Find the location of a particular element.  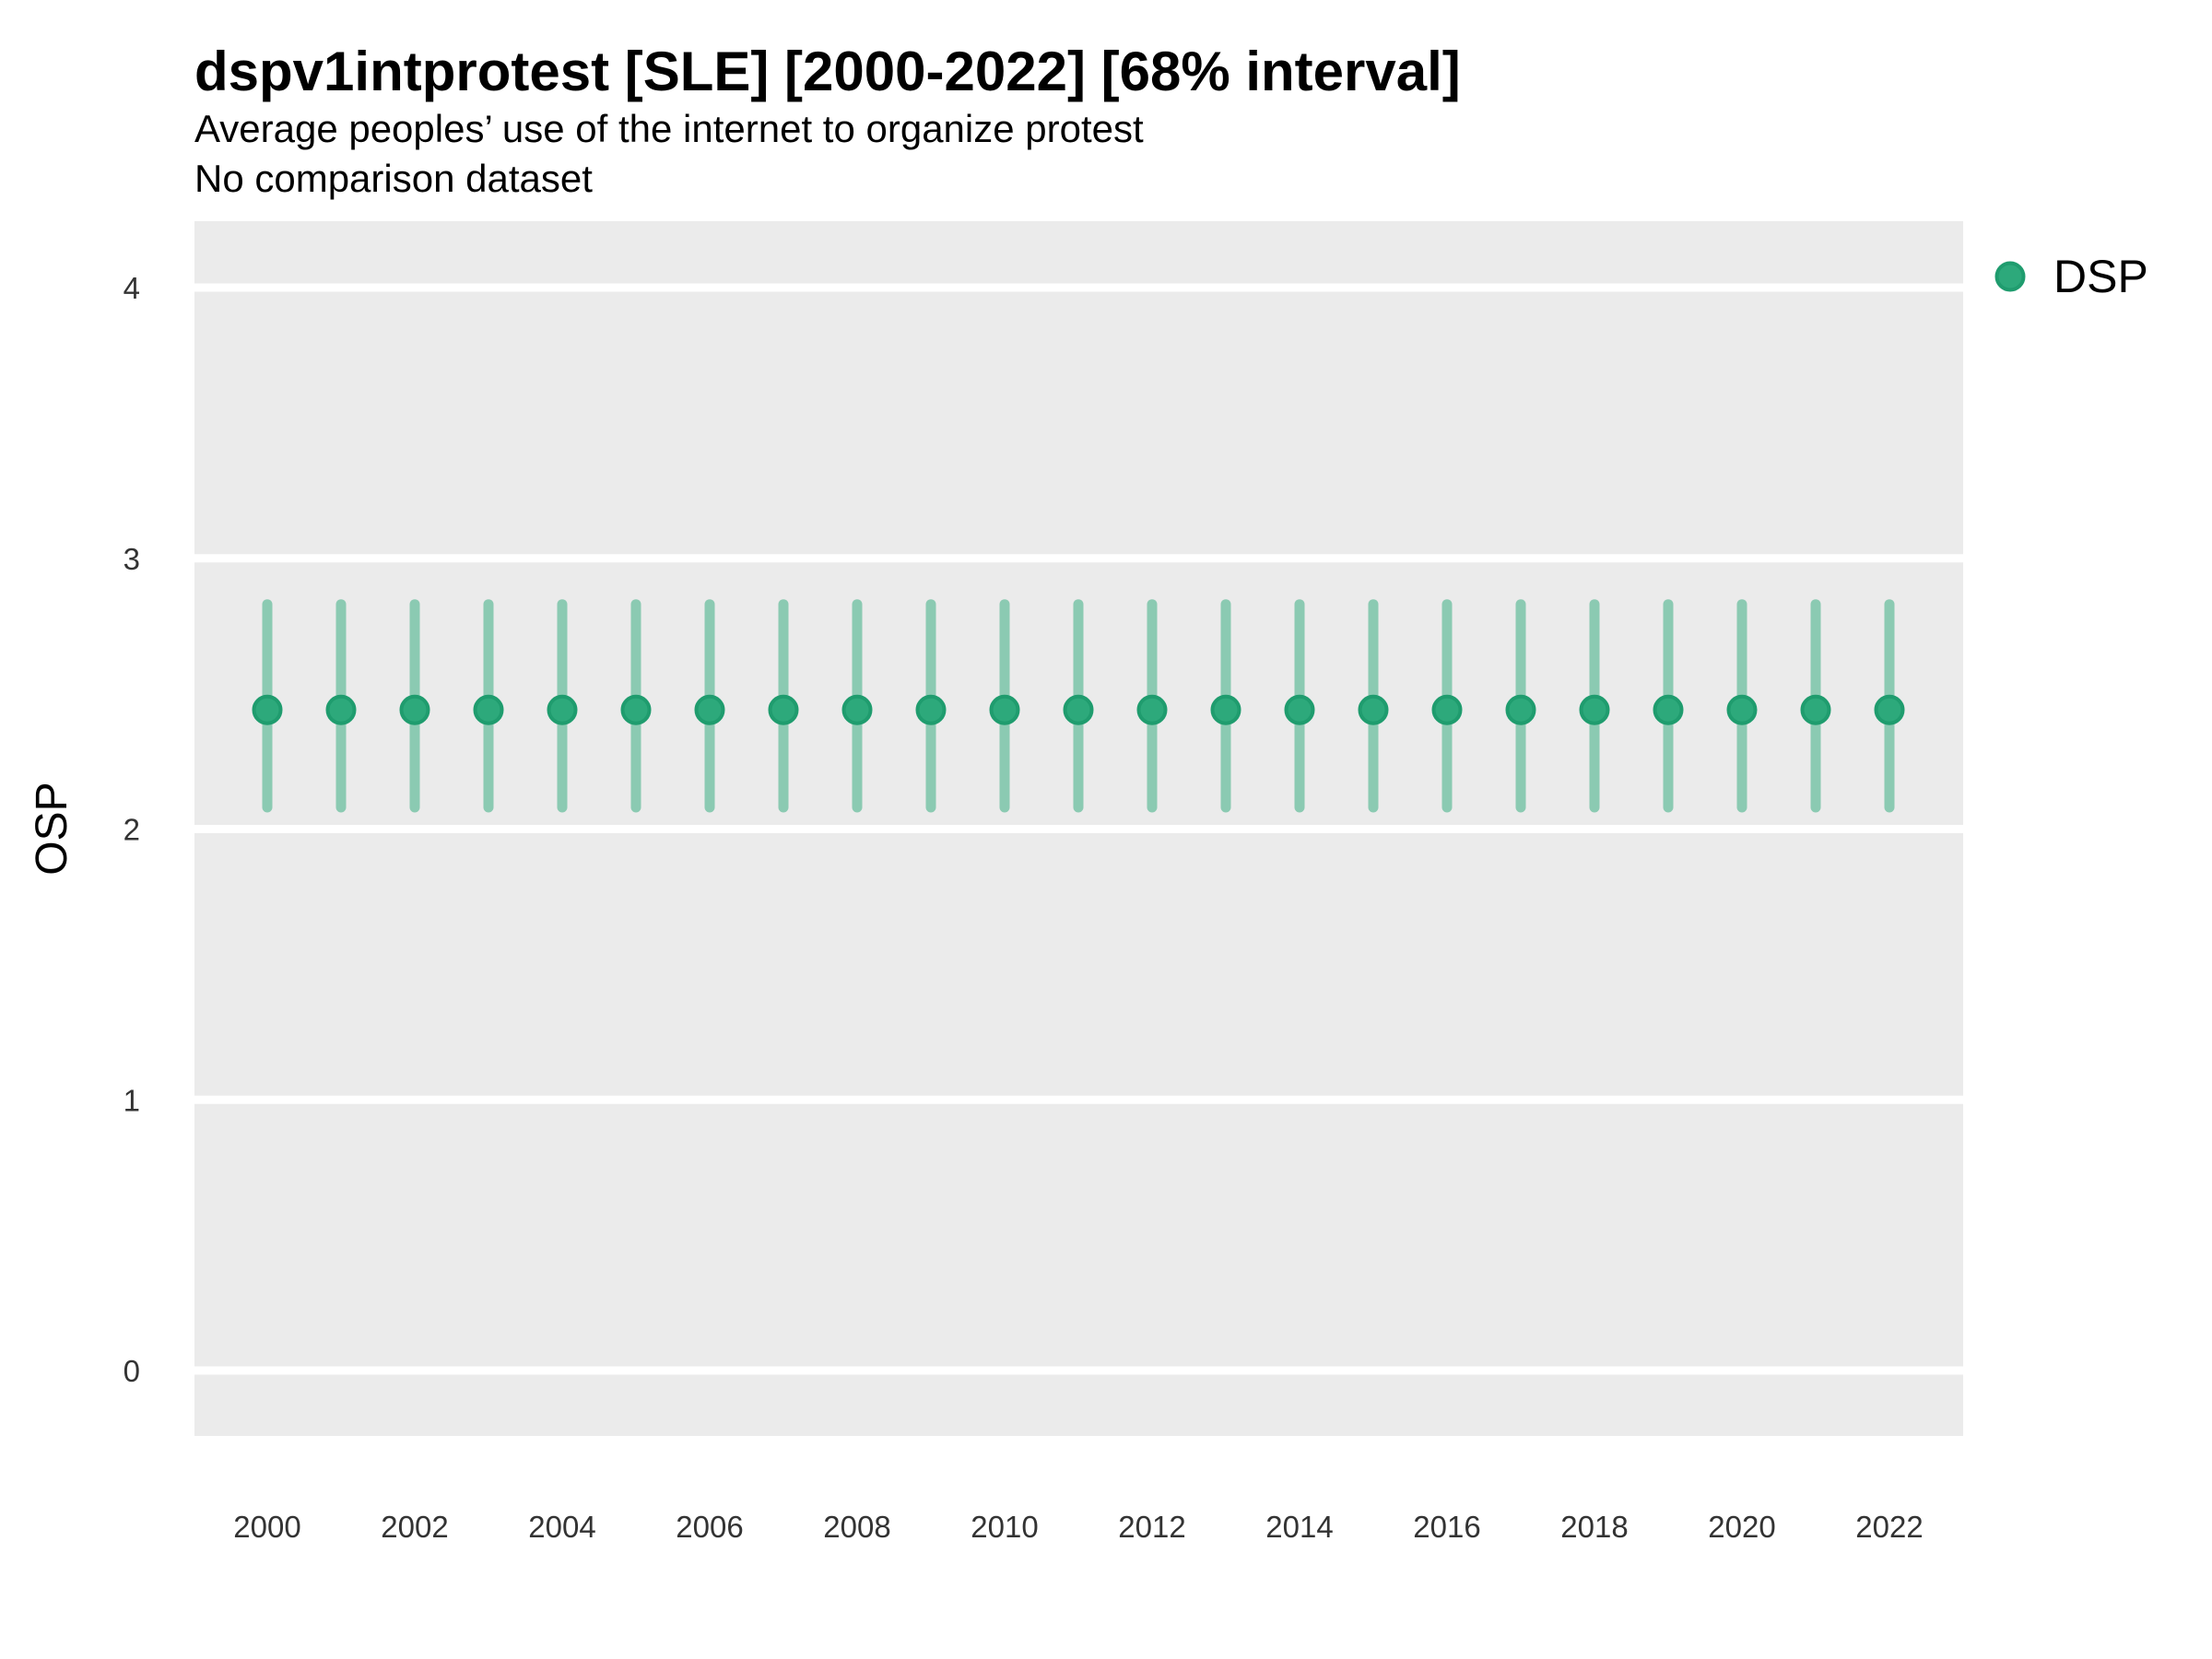

x-tick-label: 2022 is located at coordinates (1889, 1527).